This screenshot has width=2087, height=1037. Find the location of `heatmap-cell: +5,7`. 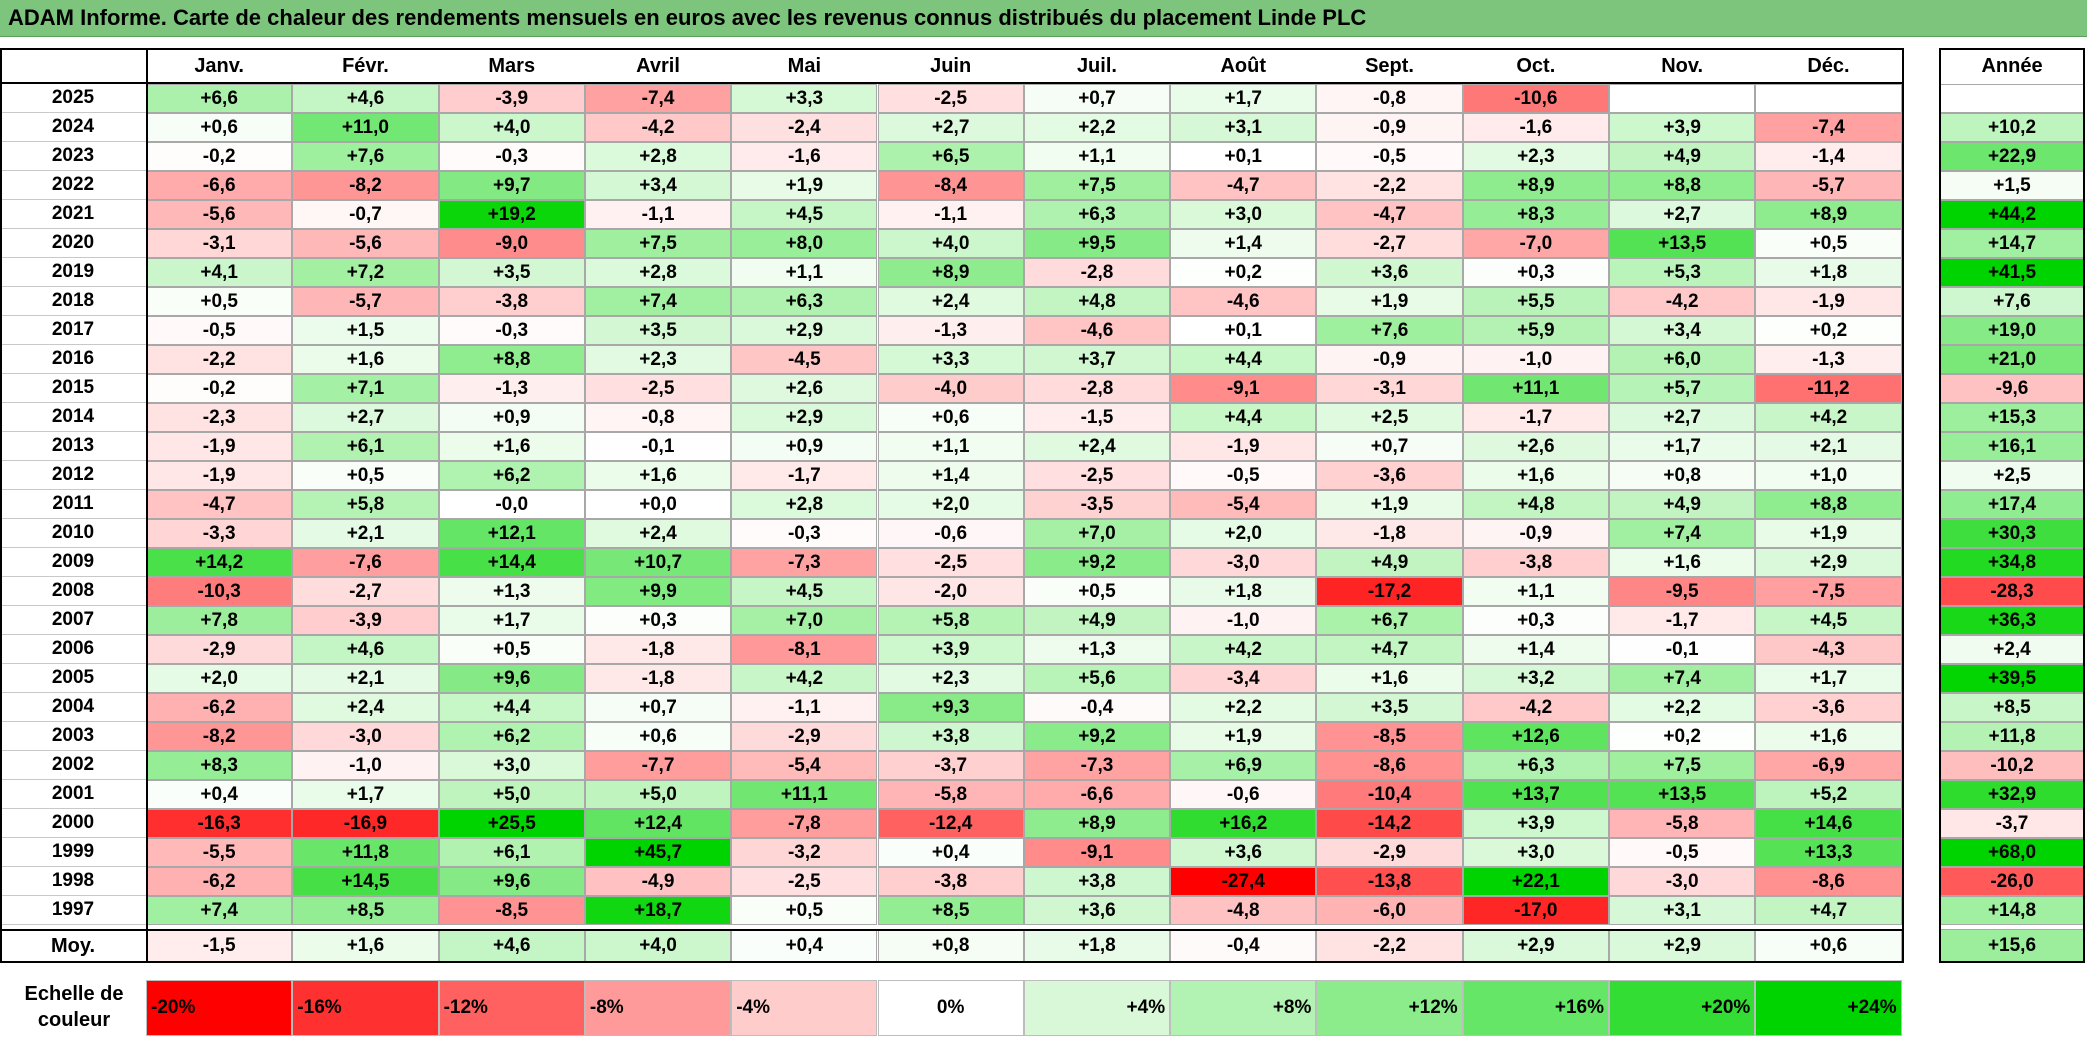

heatmap-cell: +5,7 is located at coordinates (1682, 388).